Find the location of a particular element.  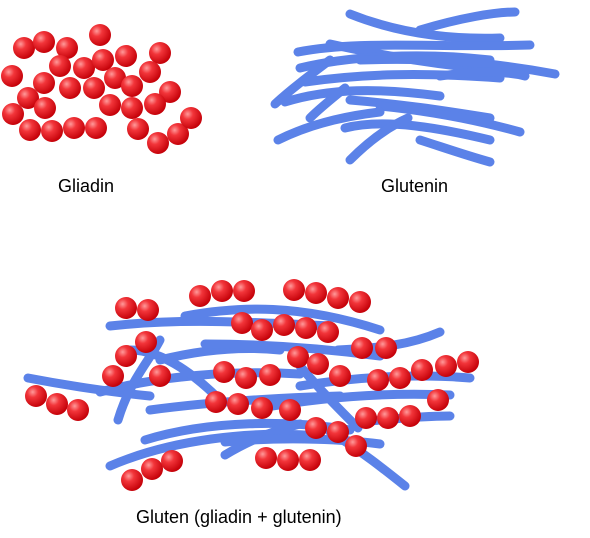

gluten-label: Gluten (gliadin + glutenin) is located at coordinates (239, 517).